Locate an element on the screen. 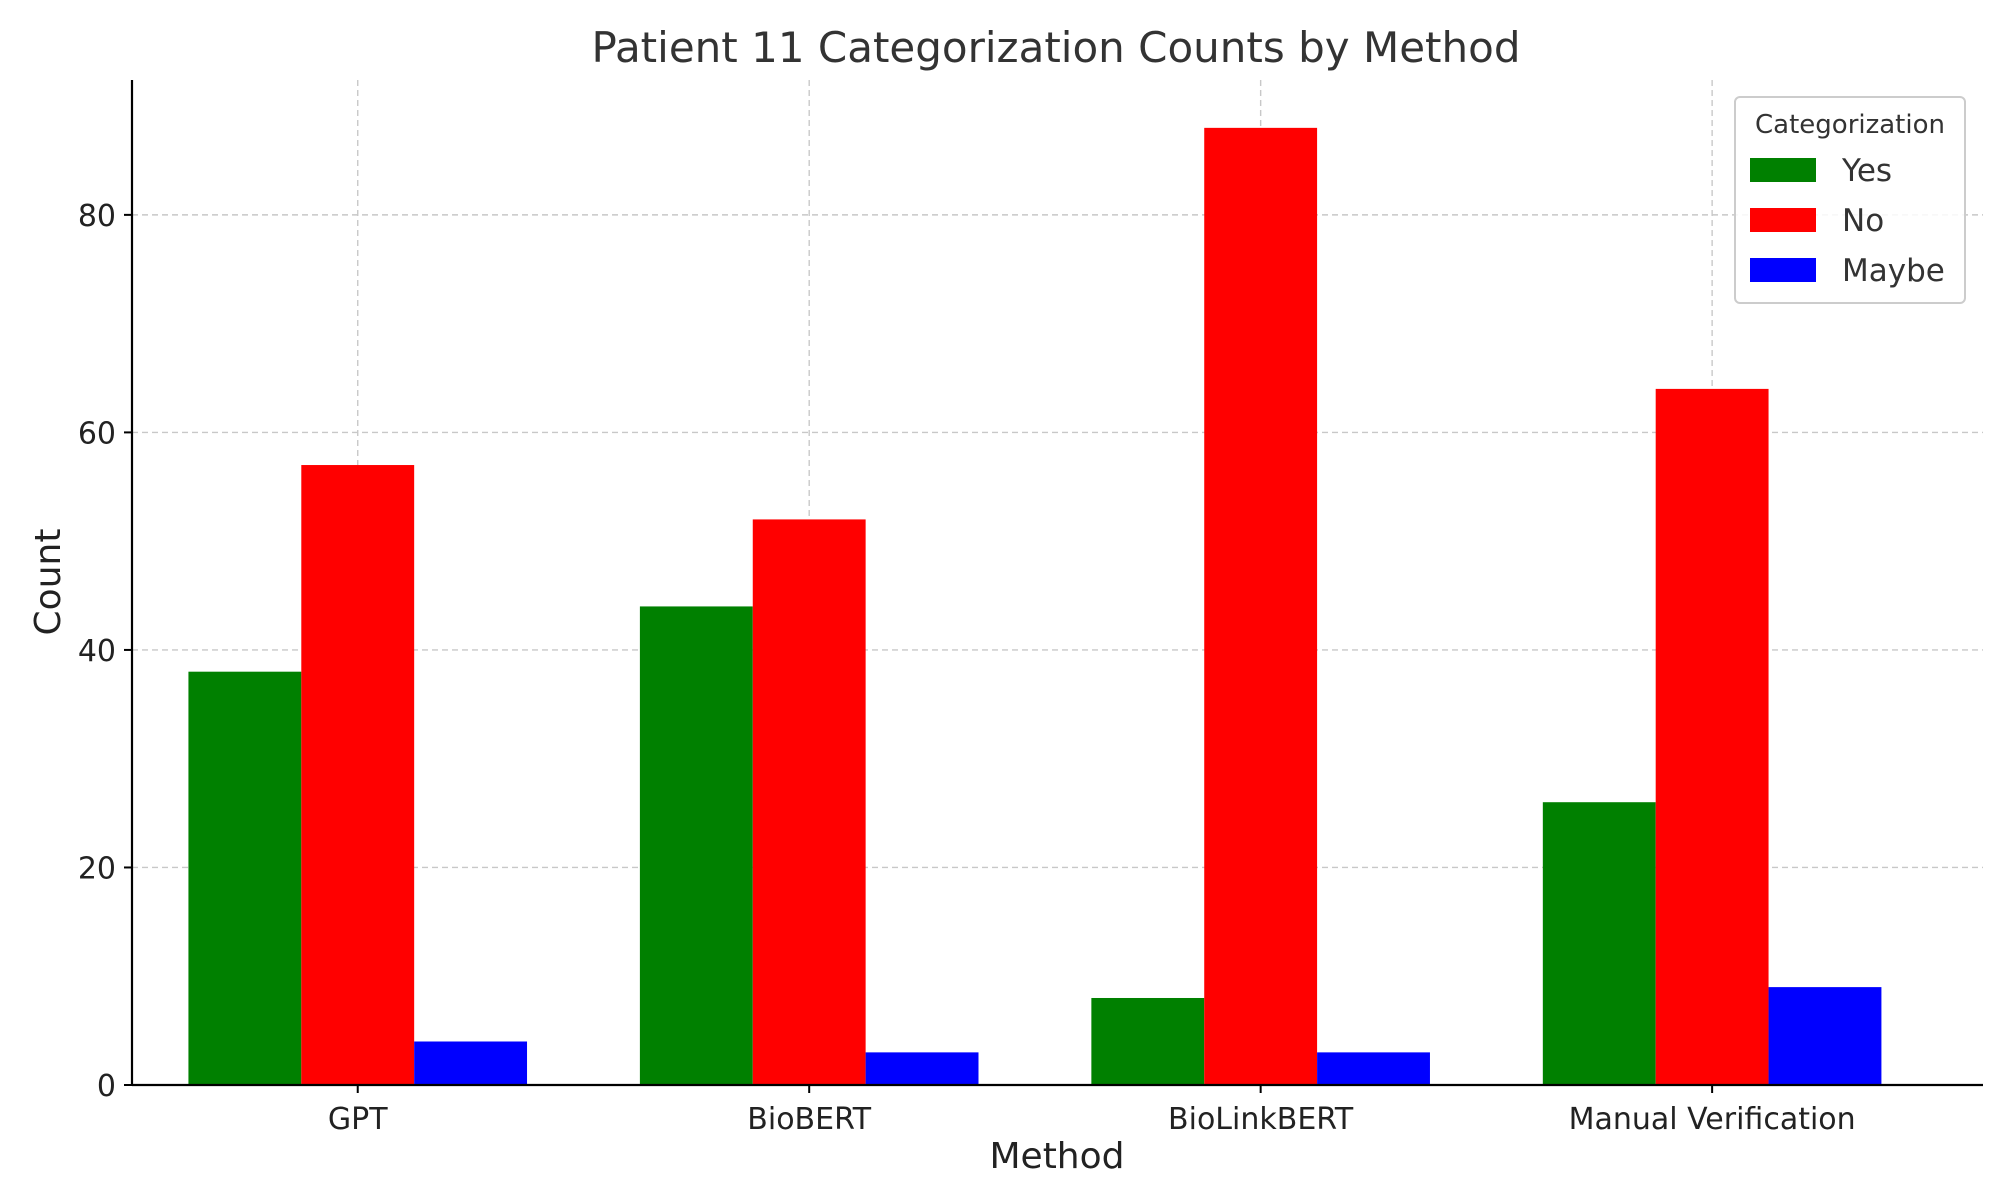  y-tick-label: 60 is located at coordinates (97, 433).